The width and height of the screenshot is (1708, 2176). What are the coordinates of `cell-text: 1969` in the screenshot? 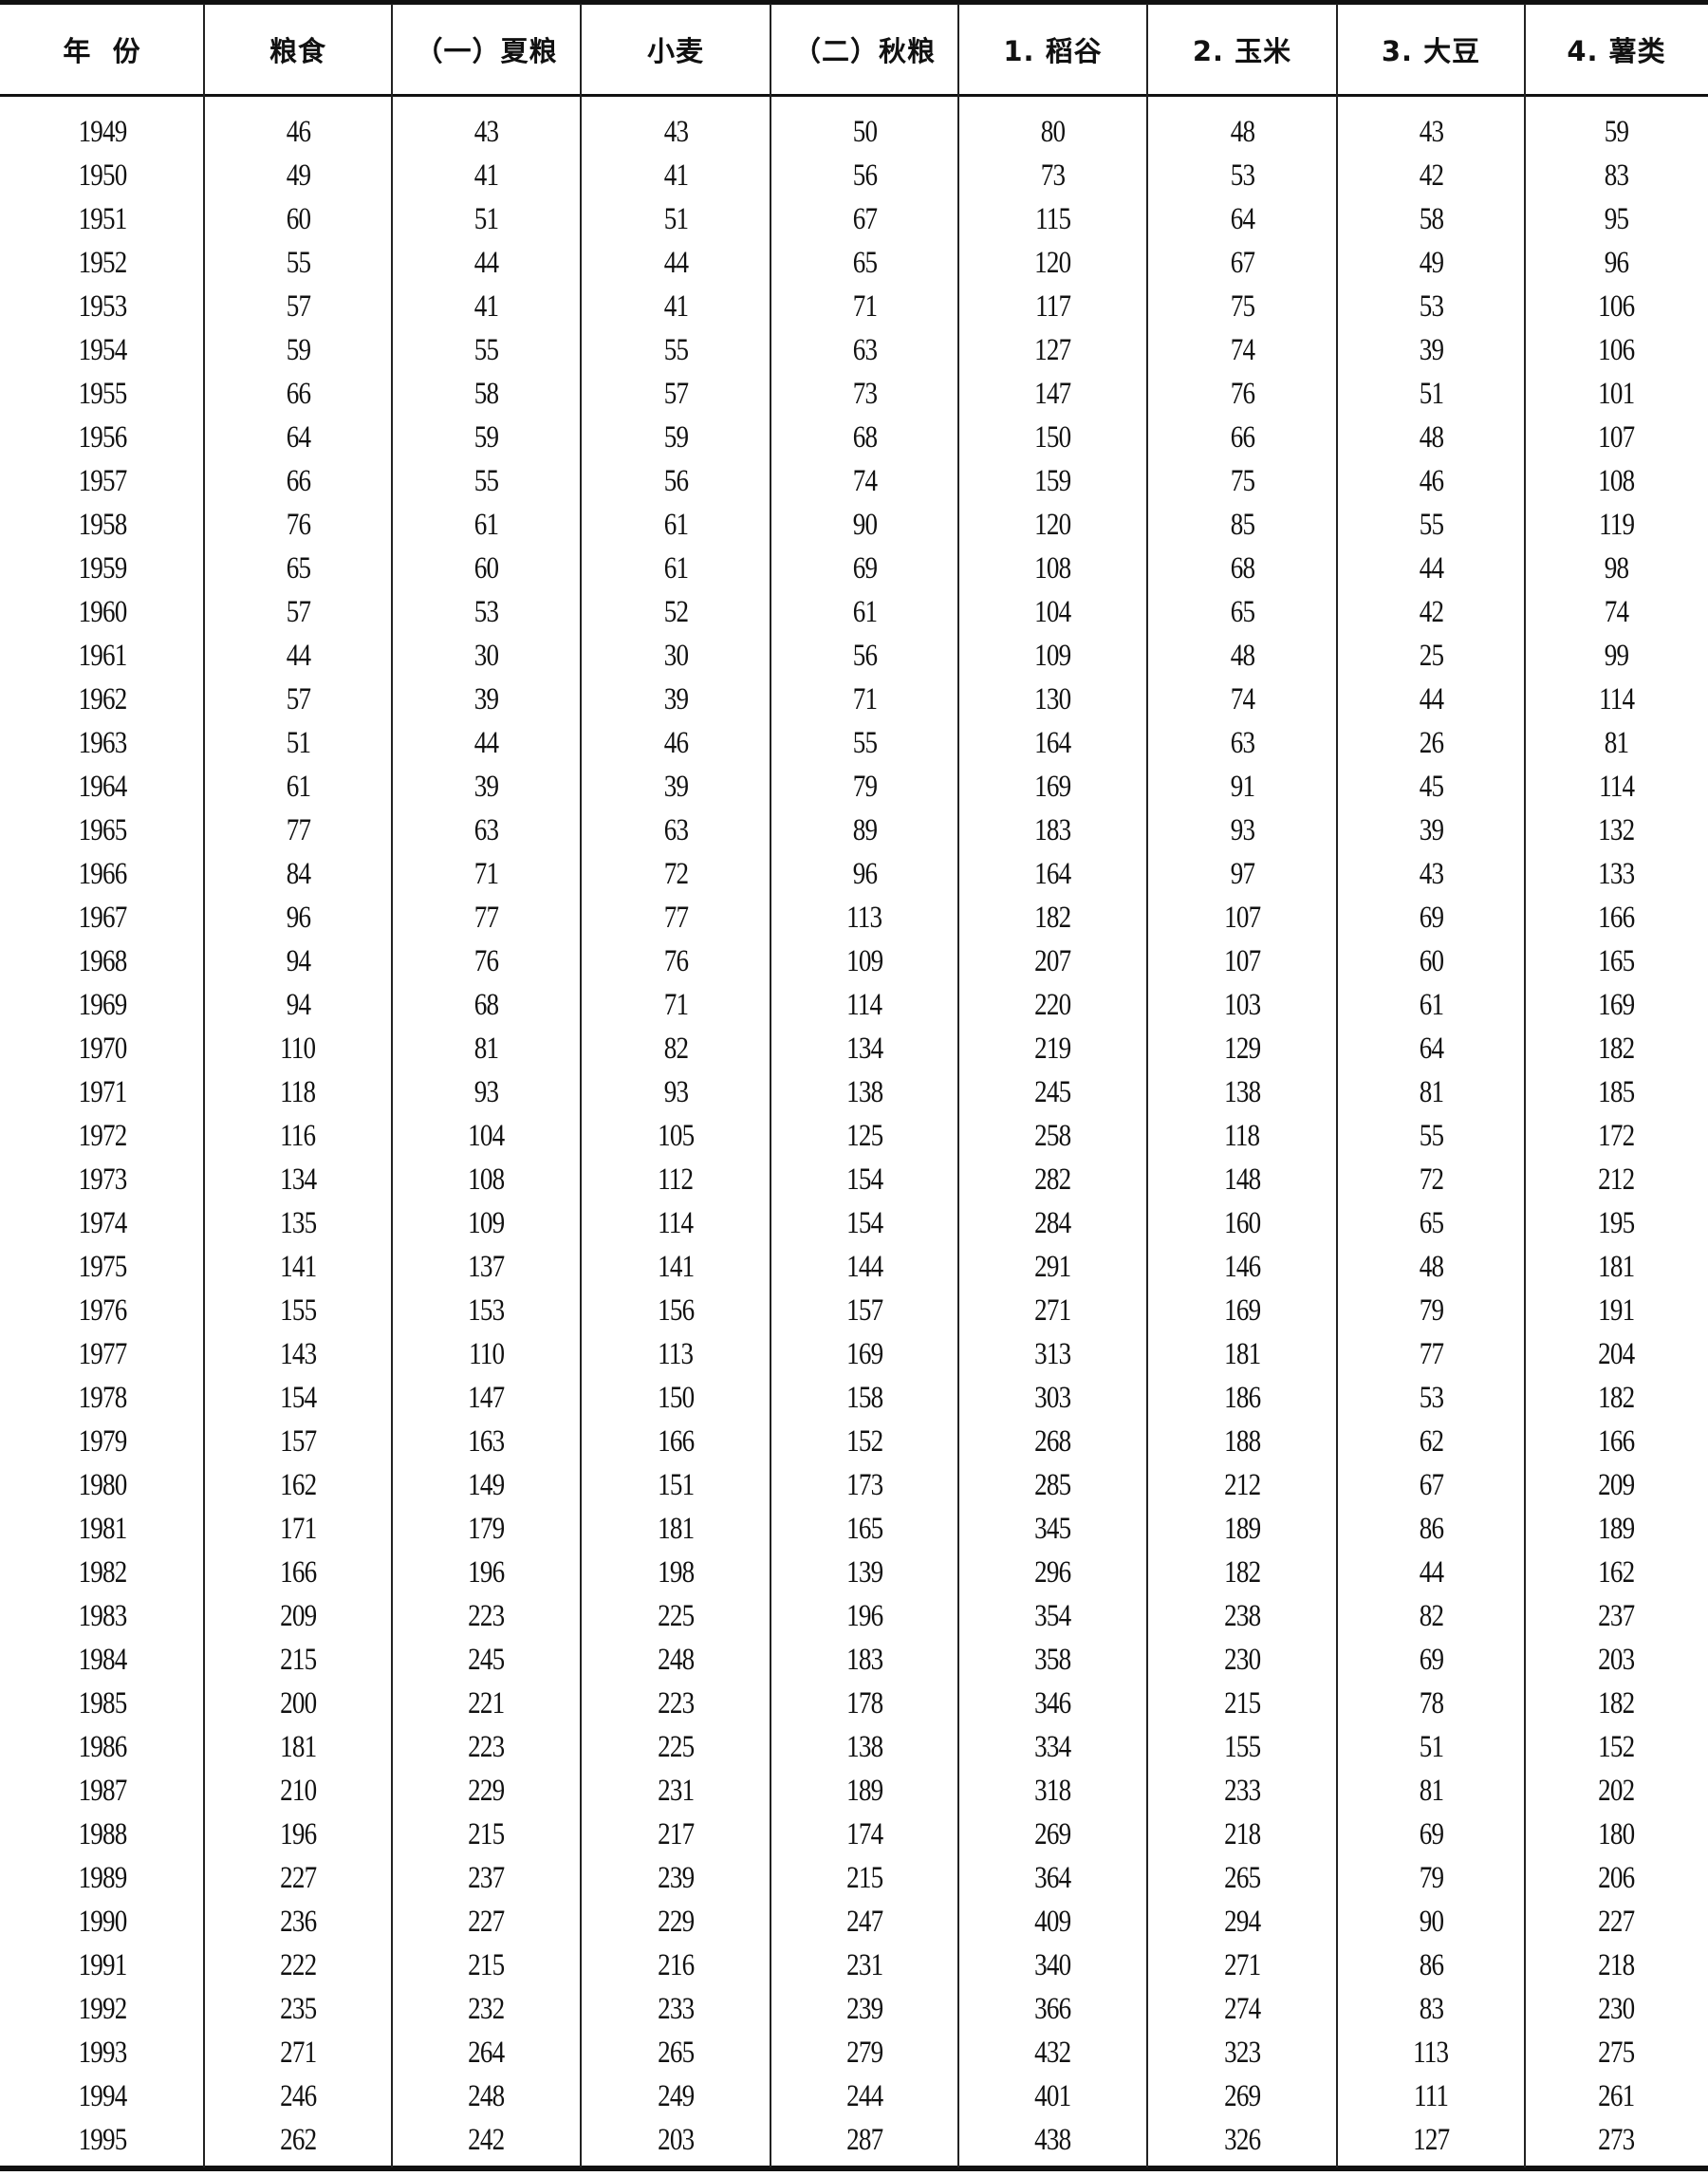 It's located at (103, 1004).